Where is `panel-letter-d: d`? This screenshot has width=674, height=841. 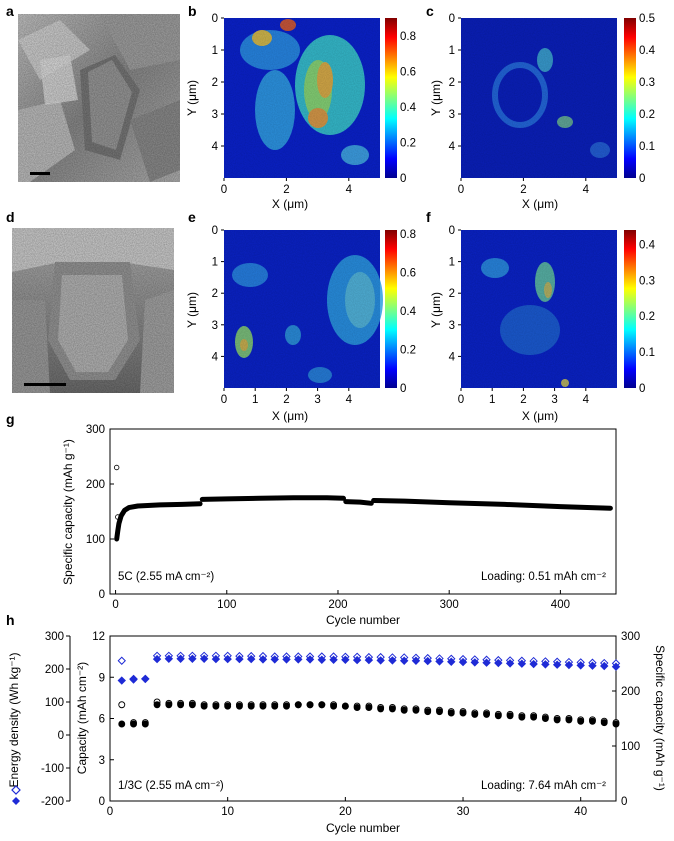
panel-letter-d: d is located at coordinates (10, 217).